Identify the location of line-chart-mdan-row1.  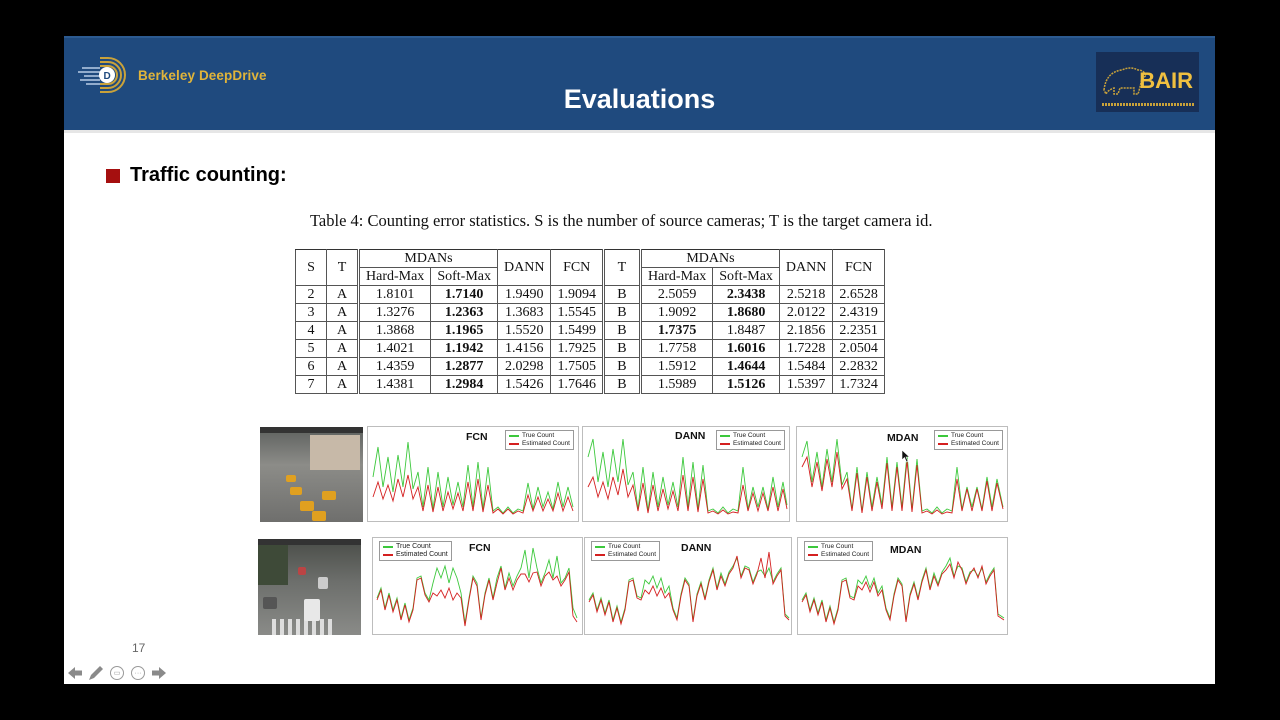
(902, 476).